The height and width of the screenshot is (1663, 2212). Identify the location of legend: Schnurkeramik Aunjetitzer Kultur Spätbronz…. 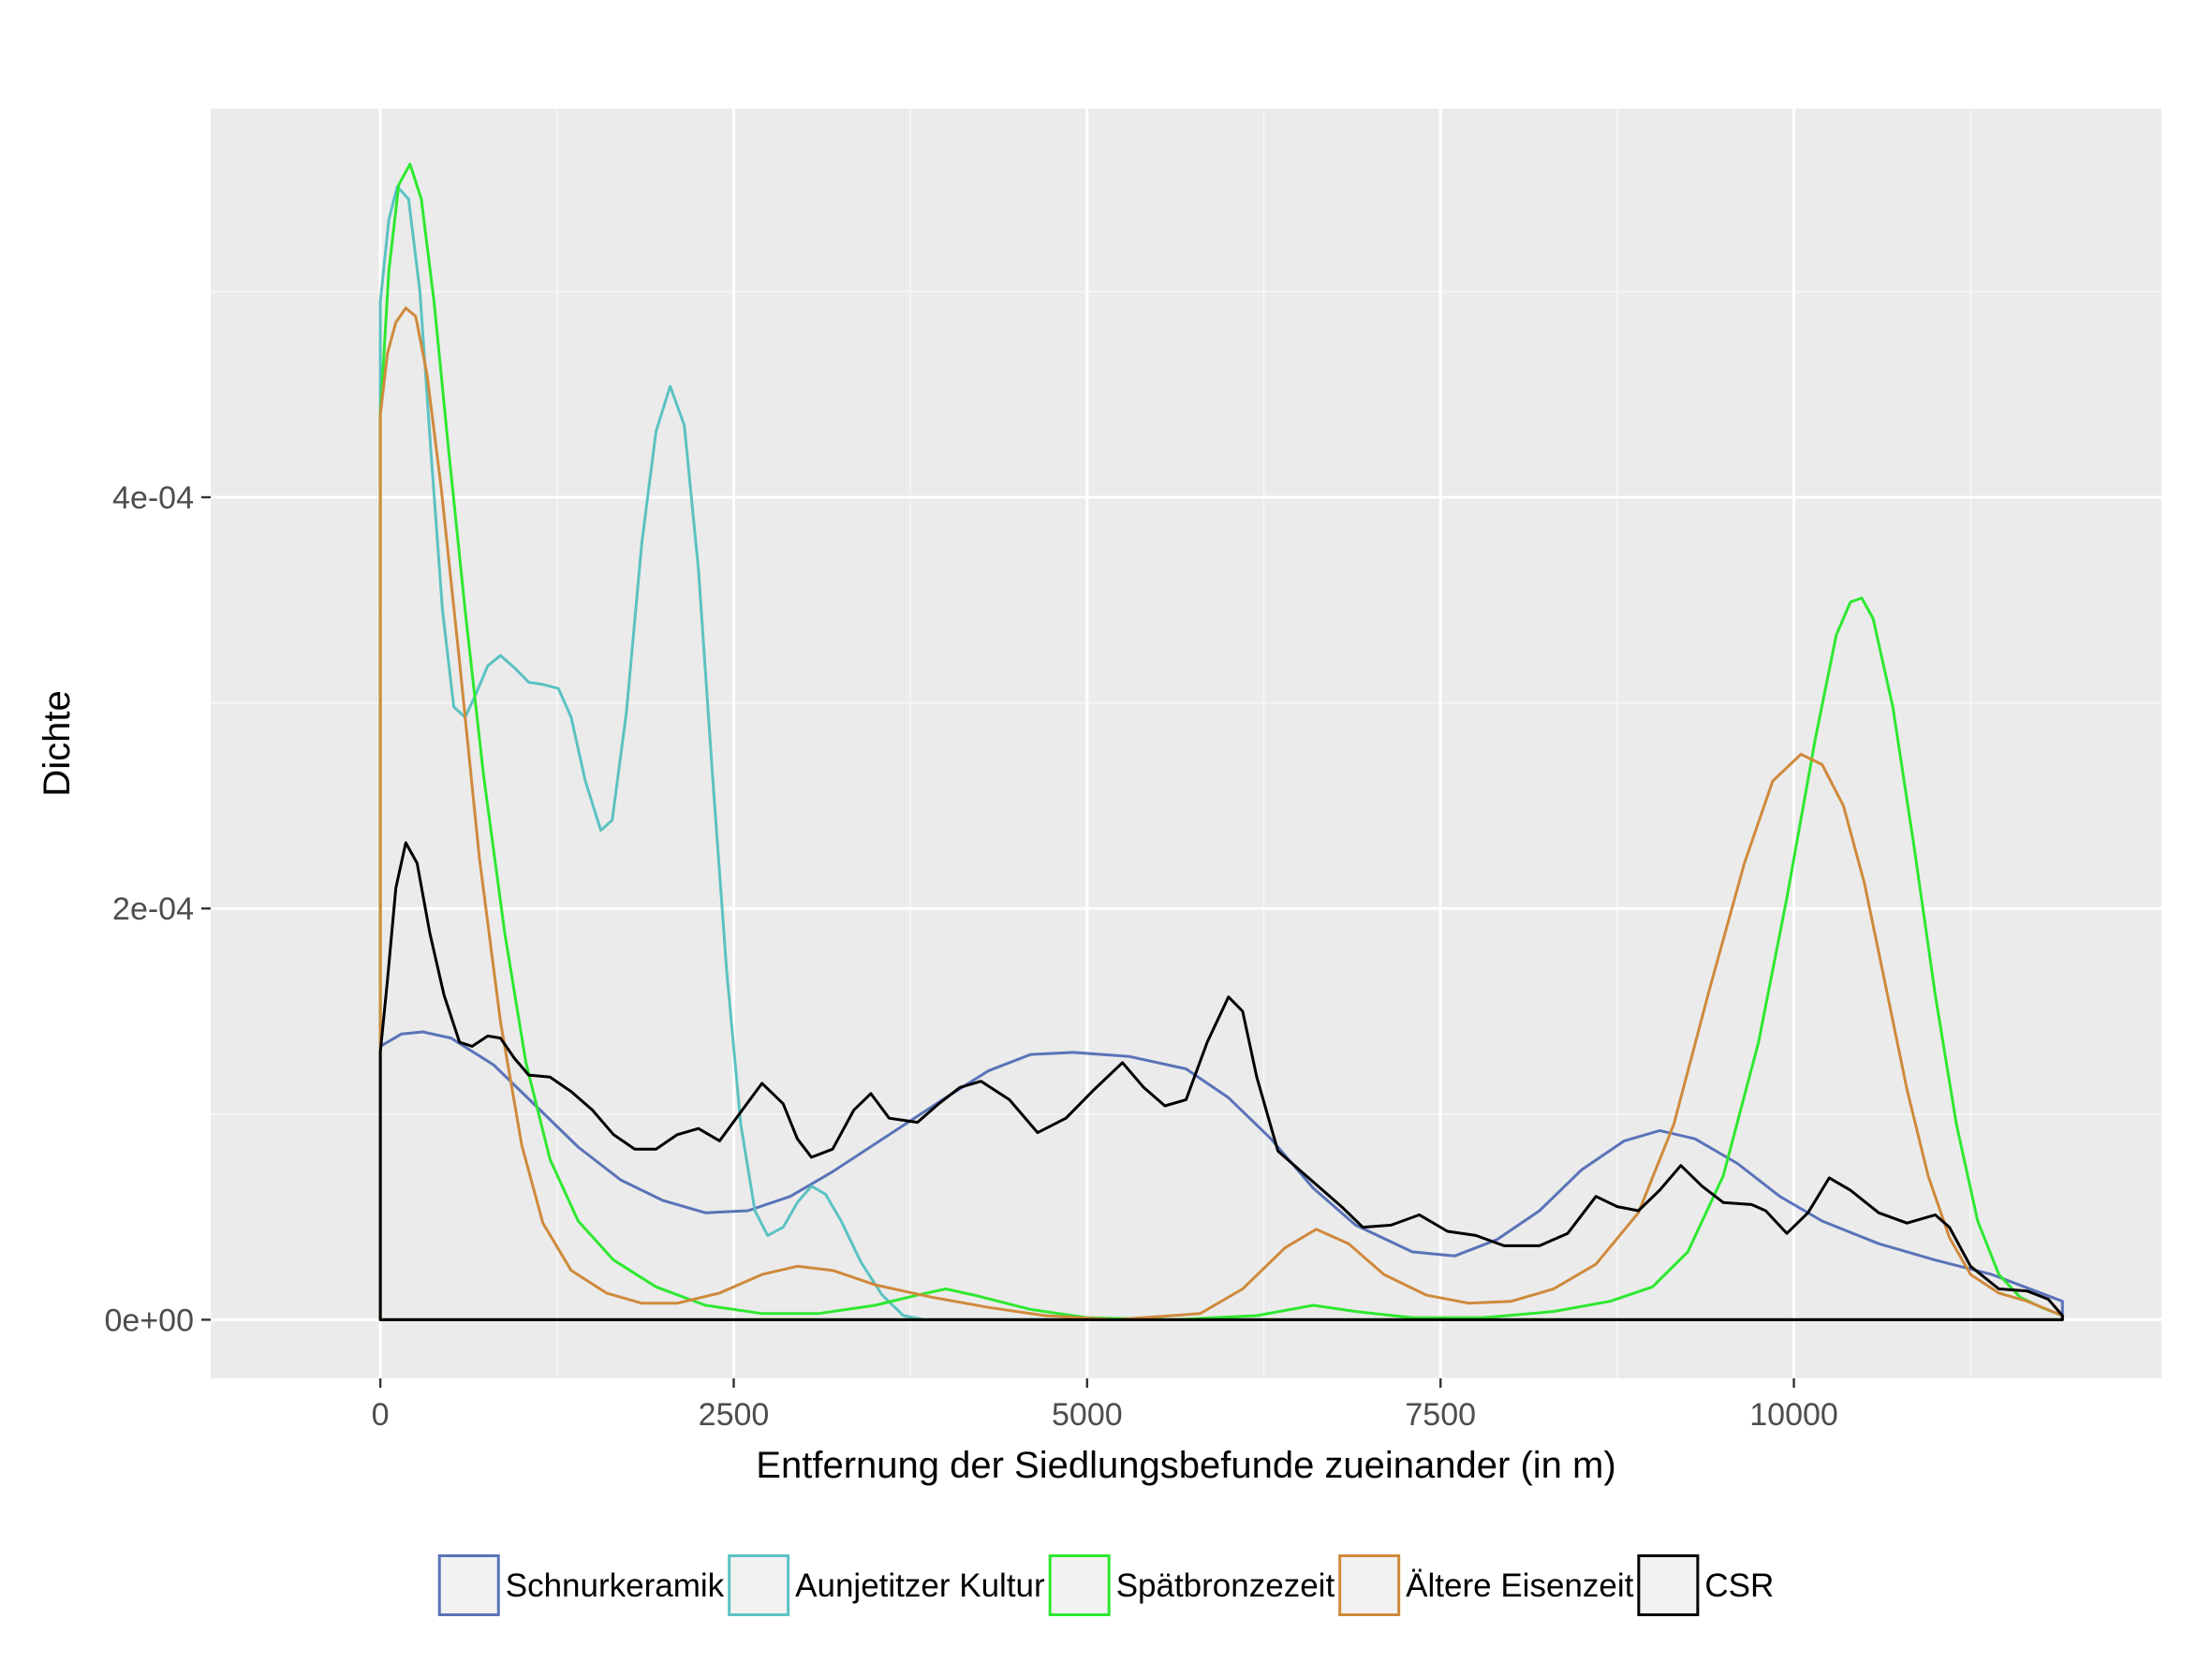
(1105, 1585).